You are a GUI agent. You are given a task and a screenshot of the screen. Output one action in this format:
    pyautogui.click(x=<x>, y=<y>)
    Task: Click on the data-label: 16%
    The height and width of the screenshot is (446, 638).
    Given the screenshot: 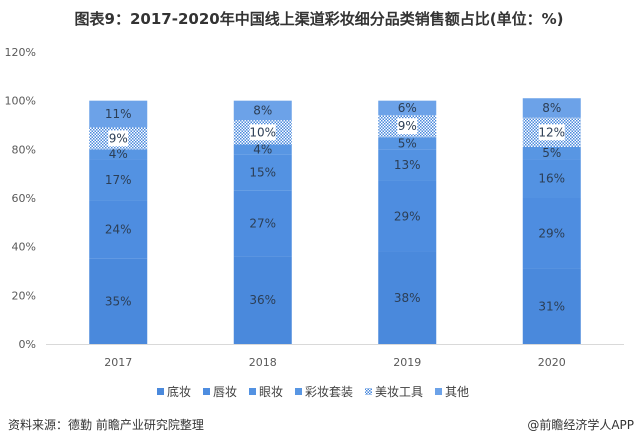 What is the action you would take?
    pyautogui.click(x=551, y=179)
    